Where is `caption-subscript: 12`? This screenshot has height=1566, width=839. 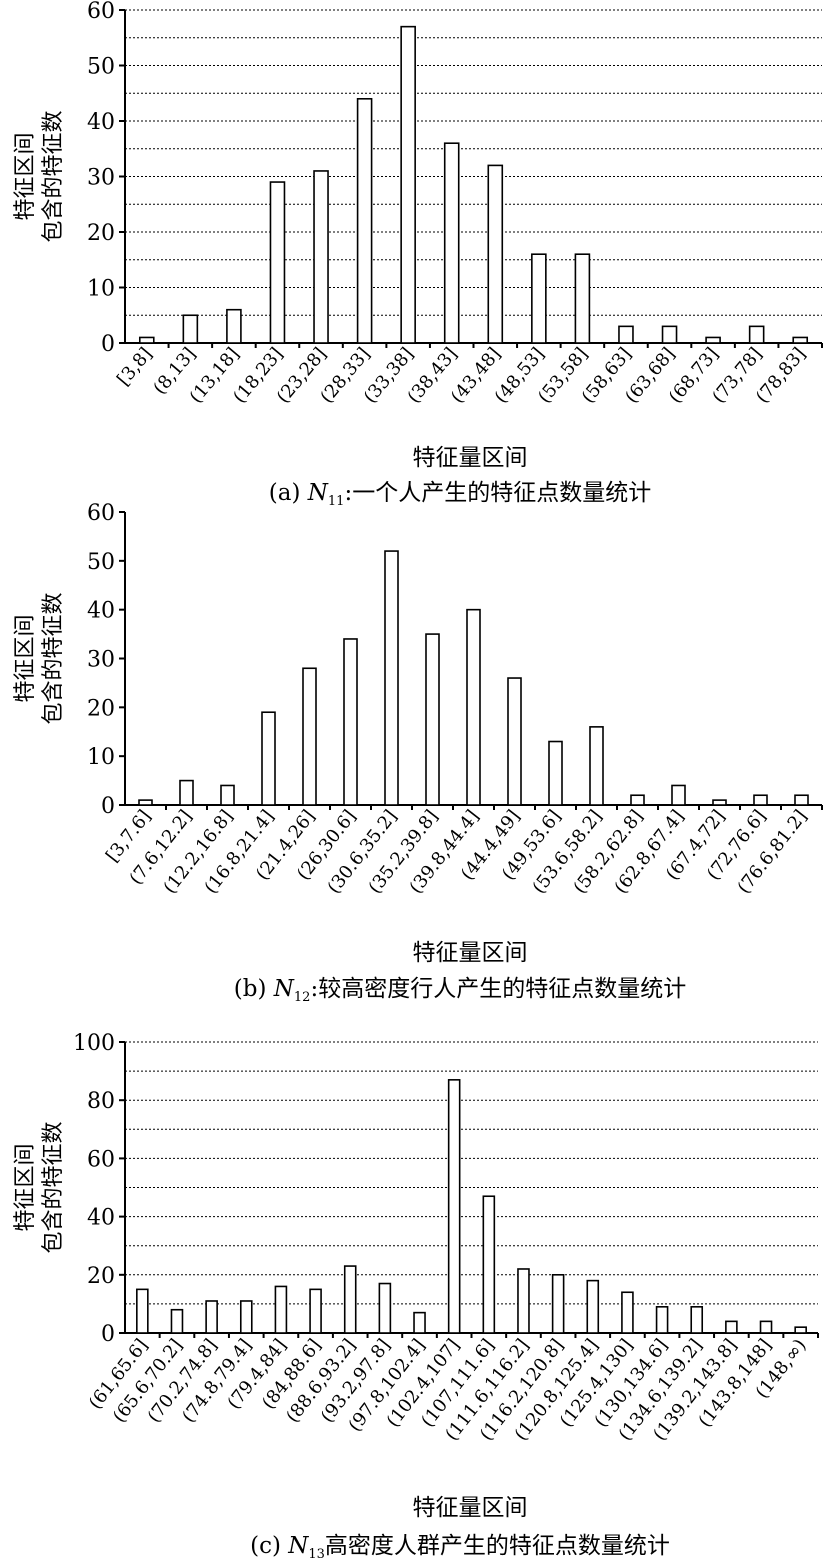 caption-subscript: 12 is located at coordinates (302, 997).